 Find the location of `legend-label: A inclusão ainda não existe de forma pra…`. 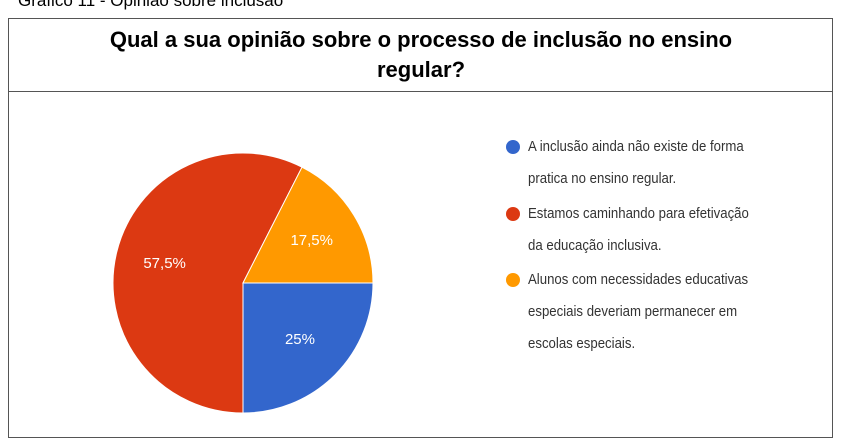

legend-label: A inclusão ainda não existe de forma pra… is located at coordinates (636, 162).